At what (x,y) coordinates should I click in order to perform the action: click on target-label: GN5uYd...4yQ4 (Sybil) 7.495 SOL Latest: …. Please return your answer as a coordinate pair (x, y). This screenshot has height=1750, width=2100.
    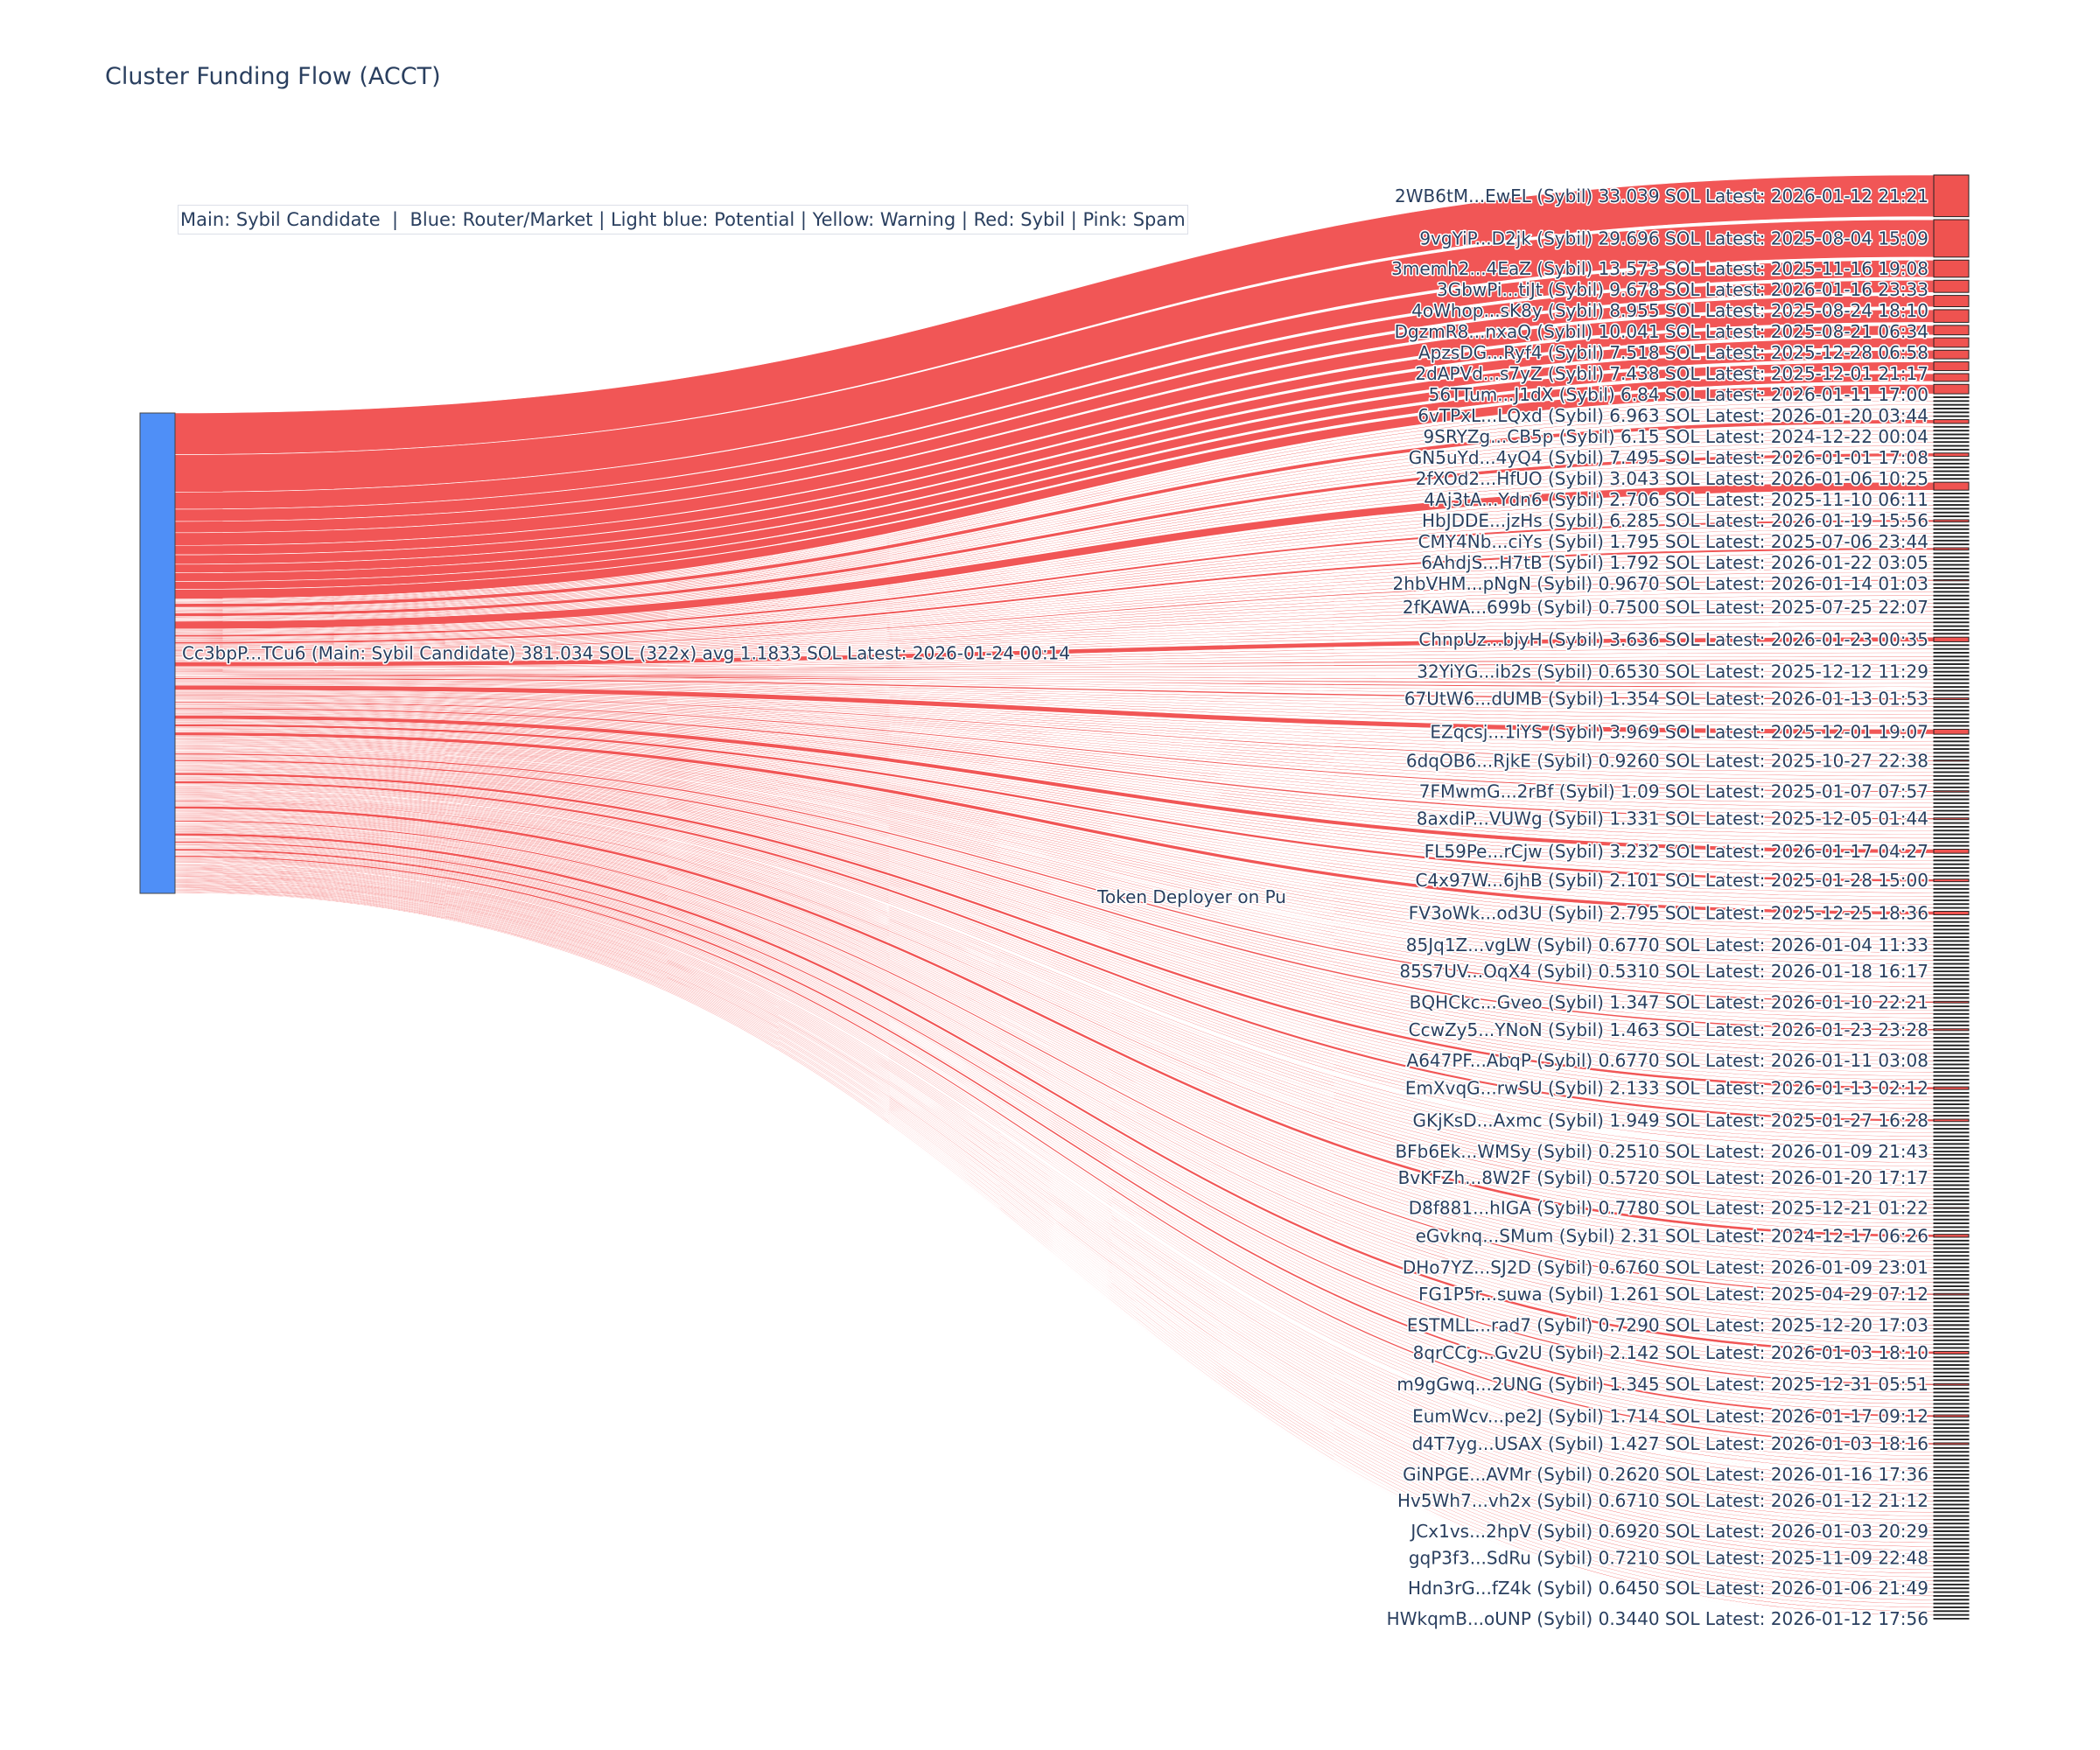
    Looking at the image, I should click on (1668, 457).